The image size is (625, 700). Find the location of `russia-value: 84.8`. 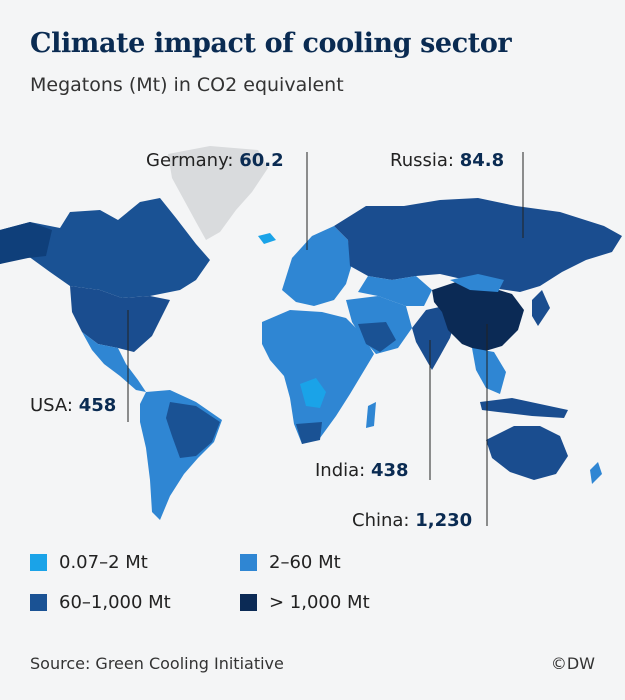

russia-value: 84.8 is located at coordinates (482, 160).